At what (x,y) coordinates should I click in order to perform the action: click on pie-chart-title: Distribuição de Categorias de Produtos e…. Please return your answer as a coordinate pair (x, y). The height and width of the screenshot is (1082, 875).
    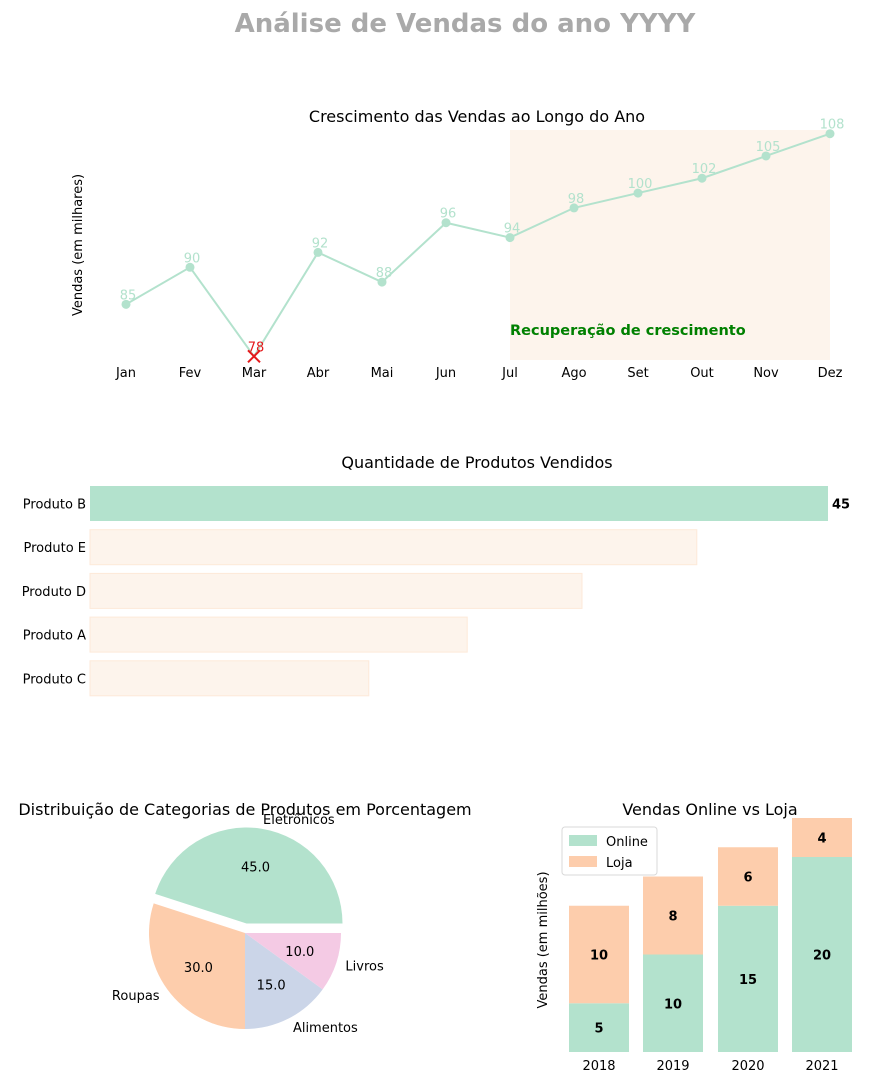
    Looking at the image, I should click on (244, 809).